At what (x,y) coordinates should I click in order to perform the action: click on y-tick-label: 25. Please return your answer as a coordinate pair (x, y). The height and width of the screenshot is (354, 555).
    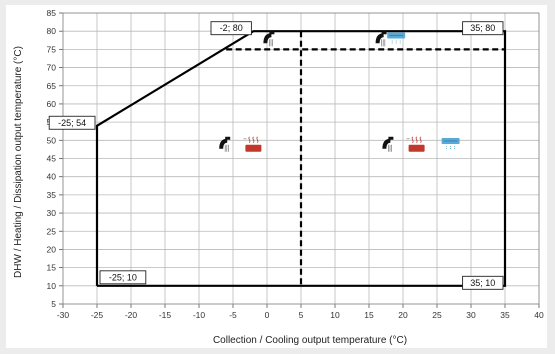
    Looking at the image, I should click on (52, 231).